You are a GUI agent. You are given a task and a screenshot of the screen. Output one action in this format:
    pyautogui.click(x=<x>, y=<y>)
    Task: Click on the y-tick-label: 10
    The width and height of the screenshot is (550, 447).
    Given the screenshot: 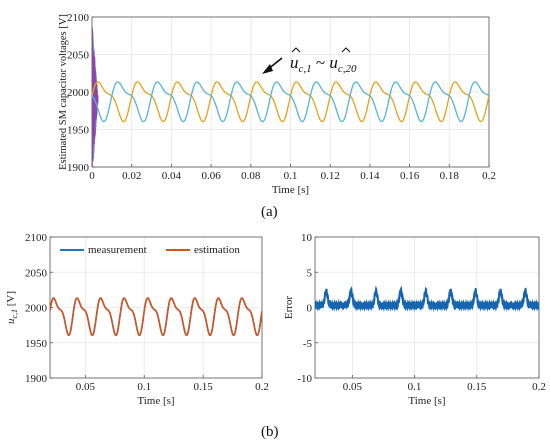 What is the action you would take?
    pyautogui.click(x=307, y=238)
    